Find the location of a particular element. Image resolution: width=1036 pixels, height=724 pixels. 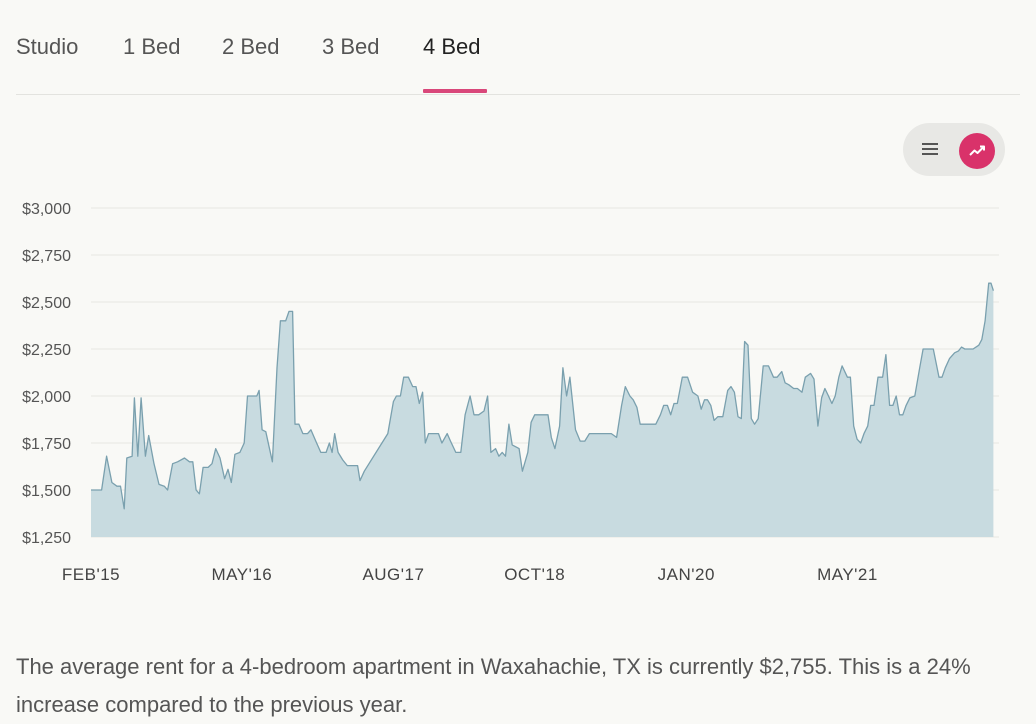

y-tick-label: $2,000 is located at coordinates (46, 397).